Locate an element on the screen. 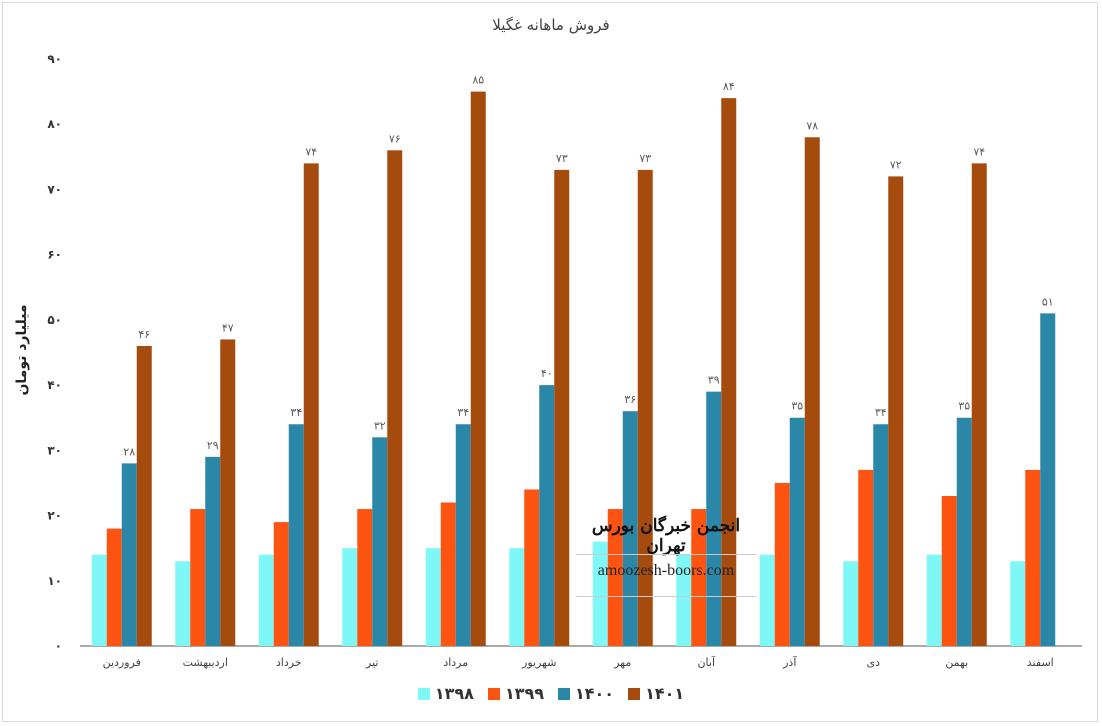  y-tick-label: ۷۰ is located at coordinates (54, 189).